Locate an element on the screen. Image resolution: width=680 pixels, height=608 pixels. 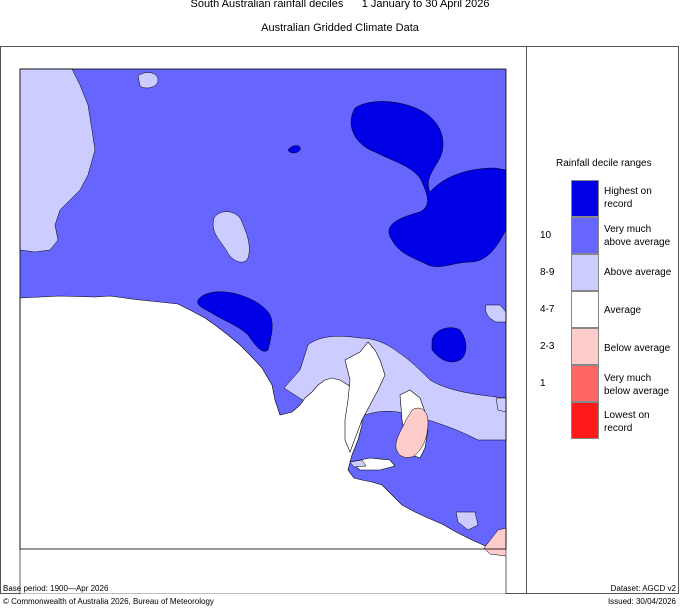
region-above-average-north-patch is located at coordinates (148, 80).